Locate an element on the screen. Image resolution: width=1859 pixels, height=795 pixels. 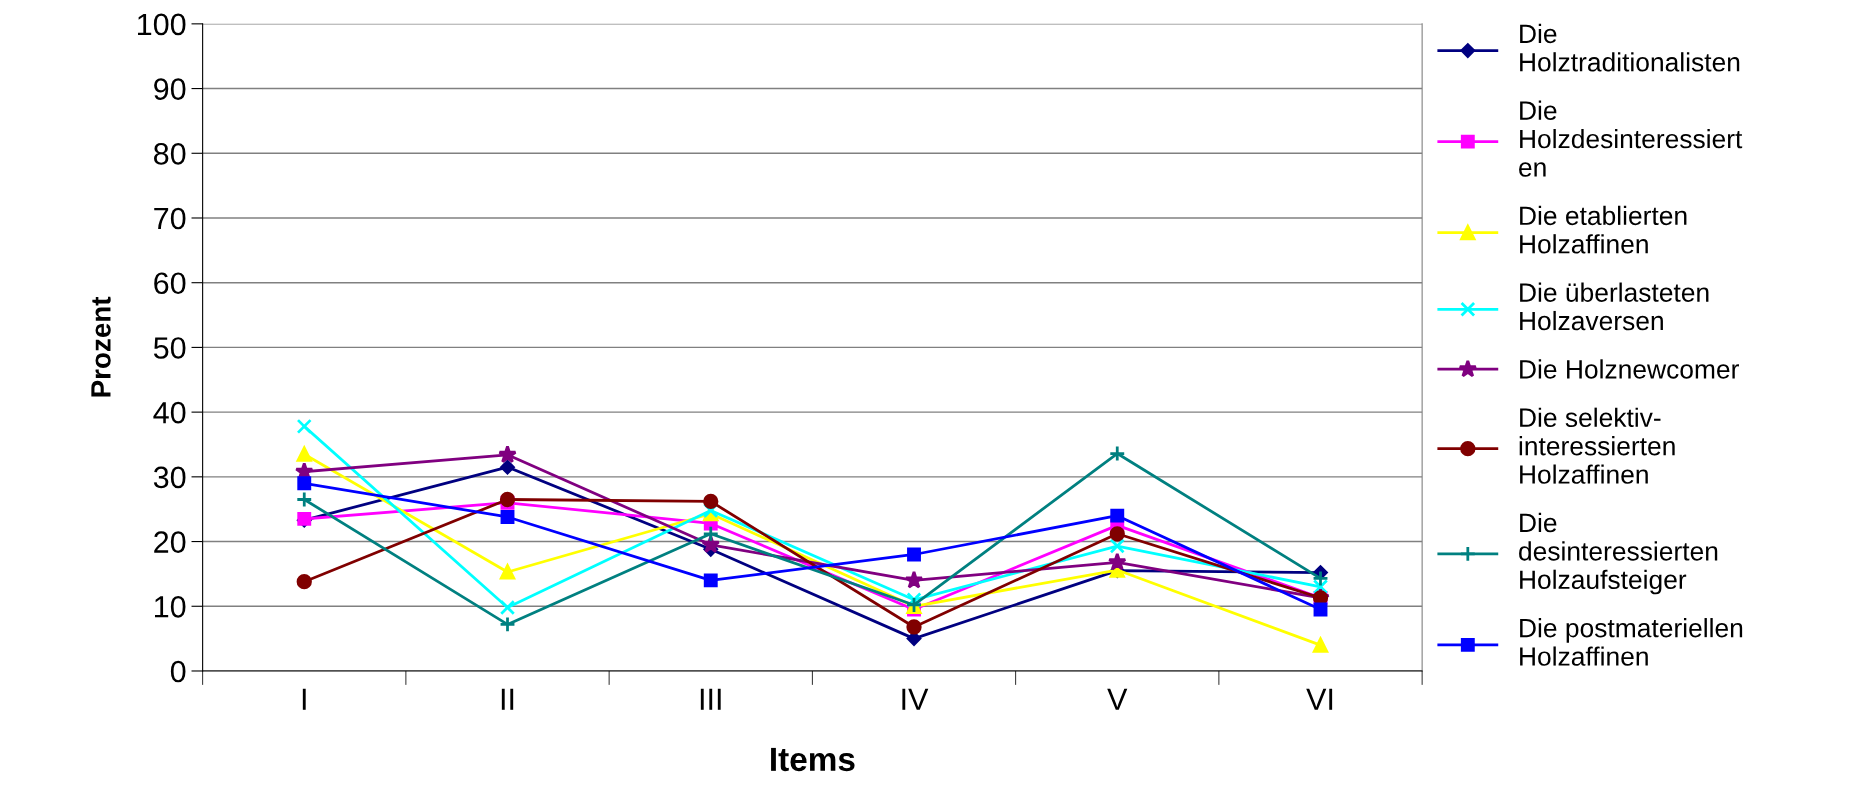
x-axis-title: Items is located at coordinates (813, 759).